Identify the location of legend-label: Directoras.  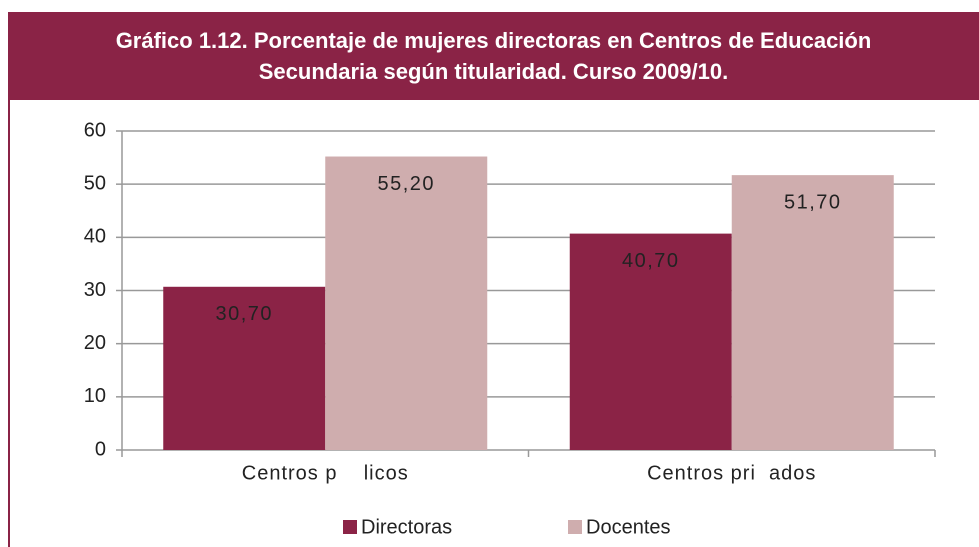
(406, 527).